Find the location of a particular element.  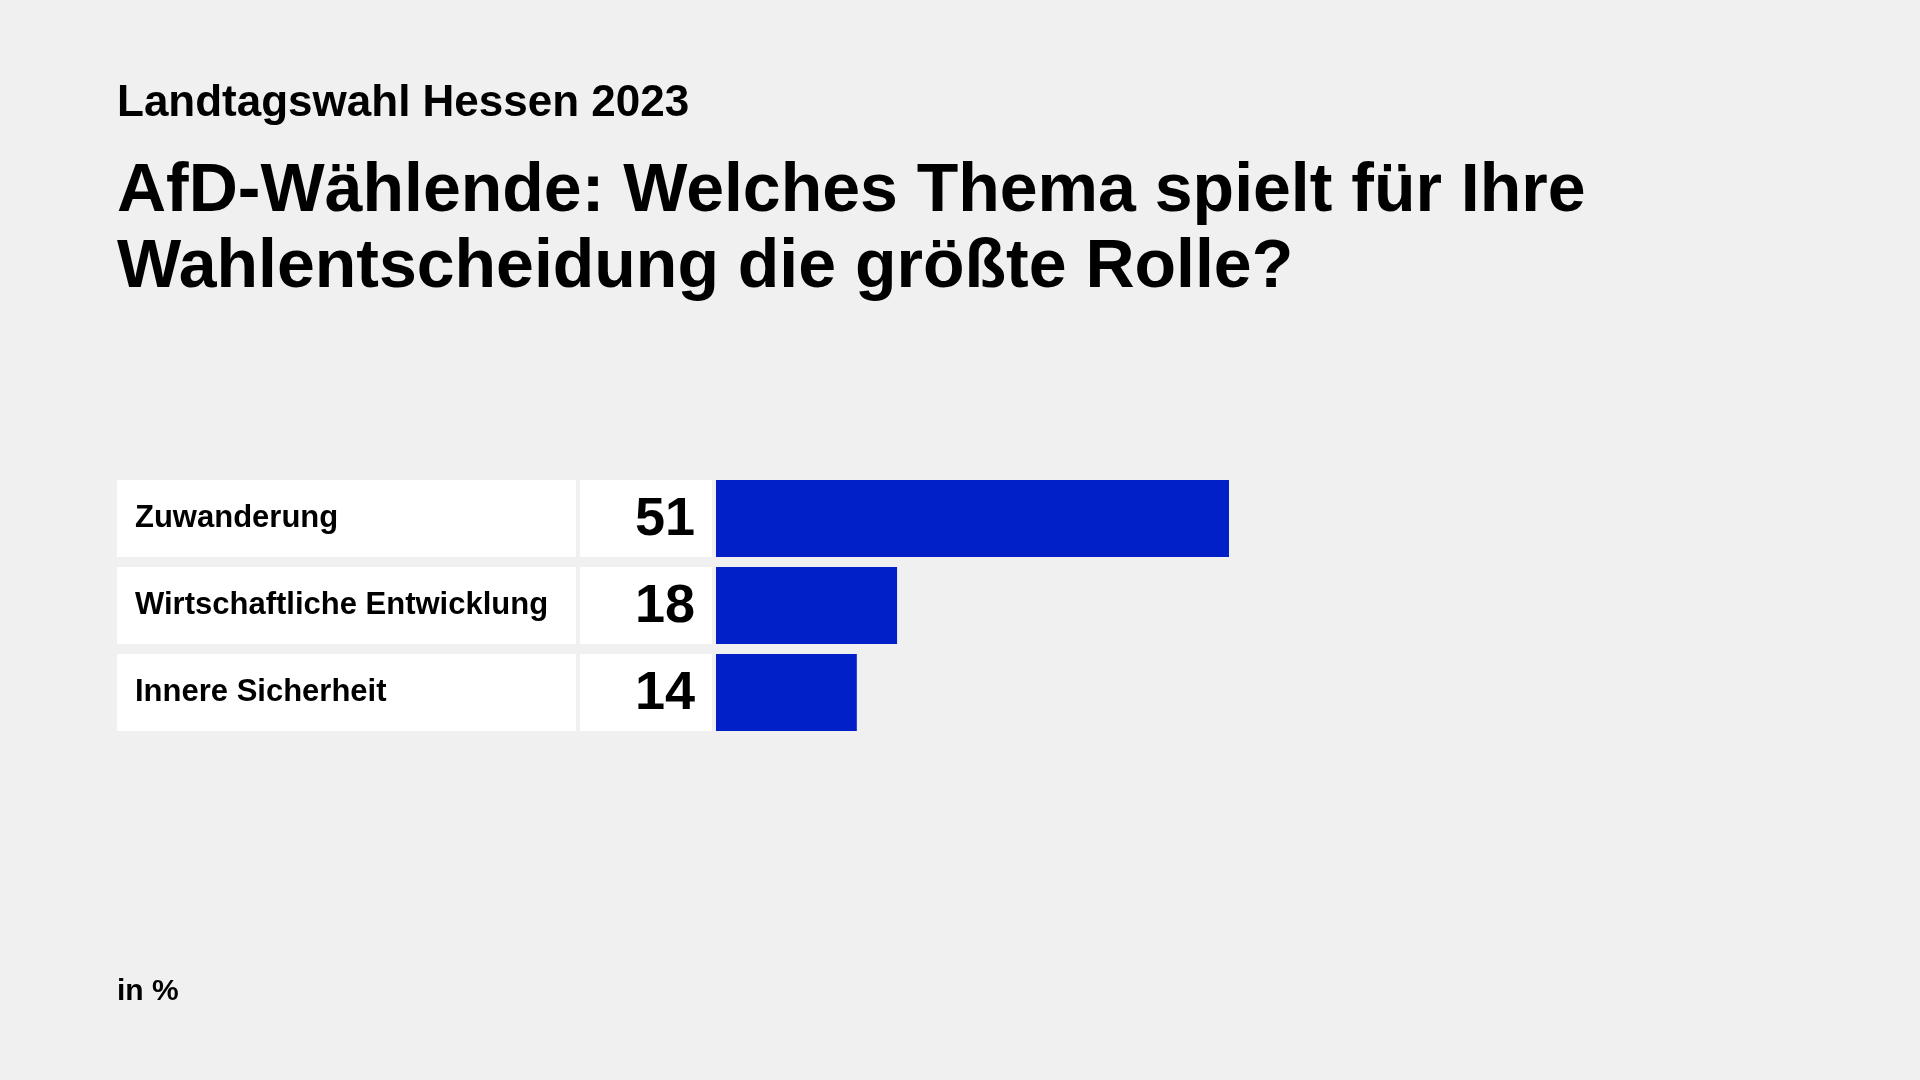

text: in % is located at coordinates (148, 989).